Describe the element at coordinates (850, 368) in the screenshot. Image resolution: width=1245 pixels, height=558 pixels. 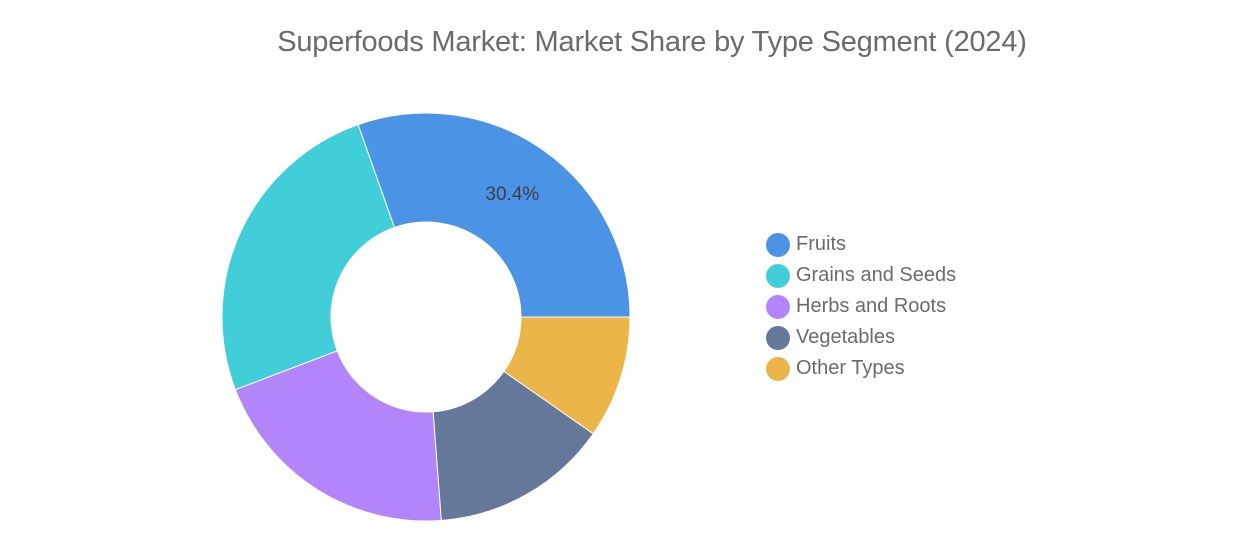
I see `legend-label: Other Types` at that location.